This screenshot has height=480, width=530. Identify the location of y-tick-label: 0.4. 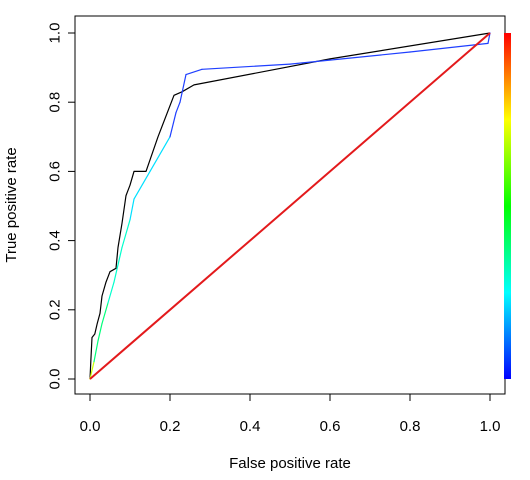
(55, 240).